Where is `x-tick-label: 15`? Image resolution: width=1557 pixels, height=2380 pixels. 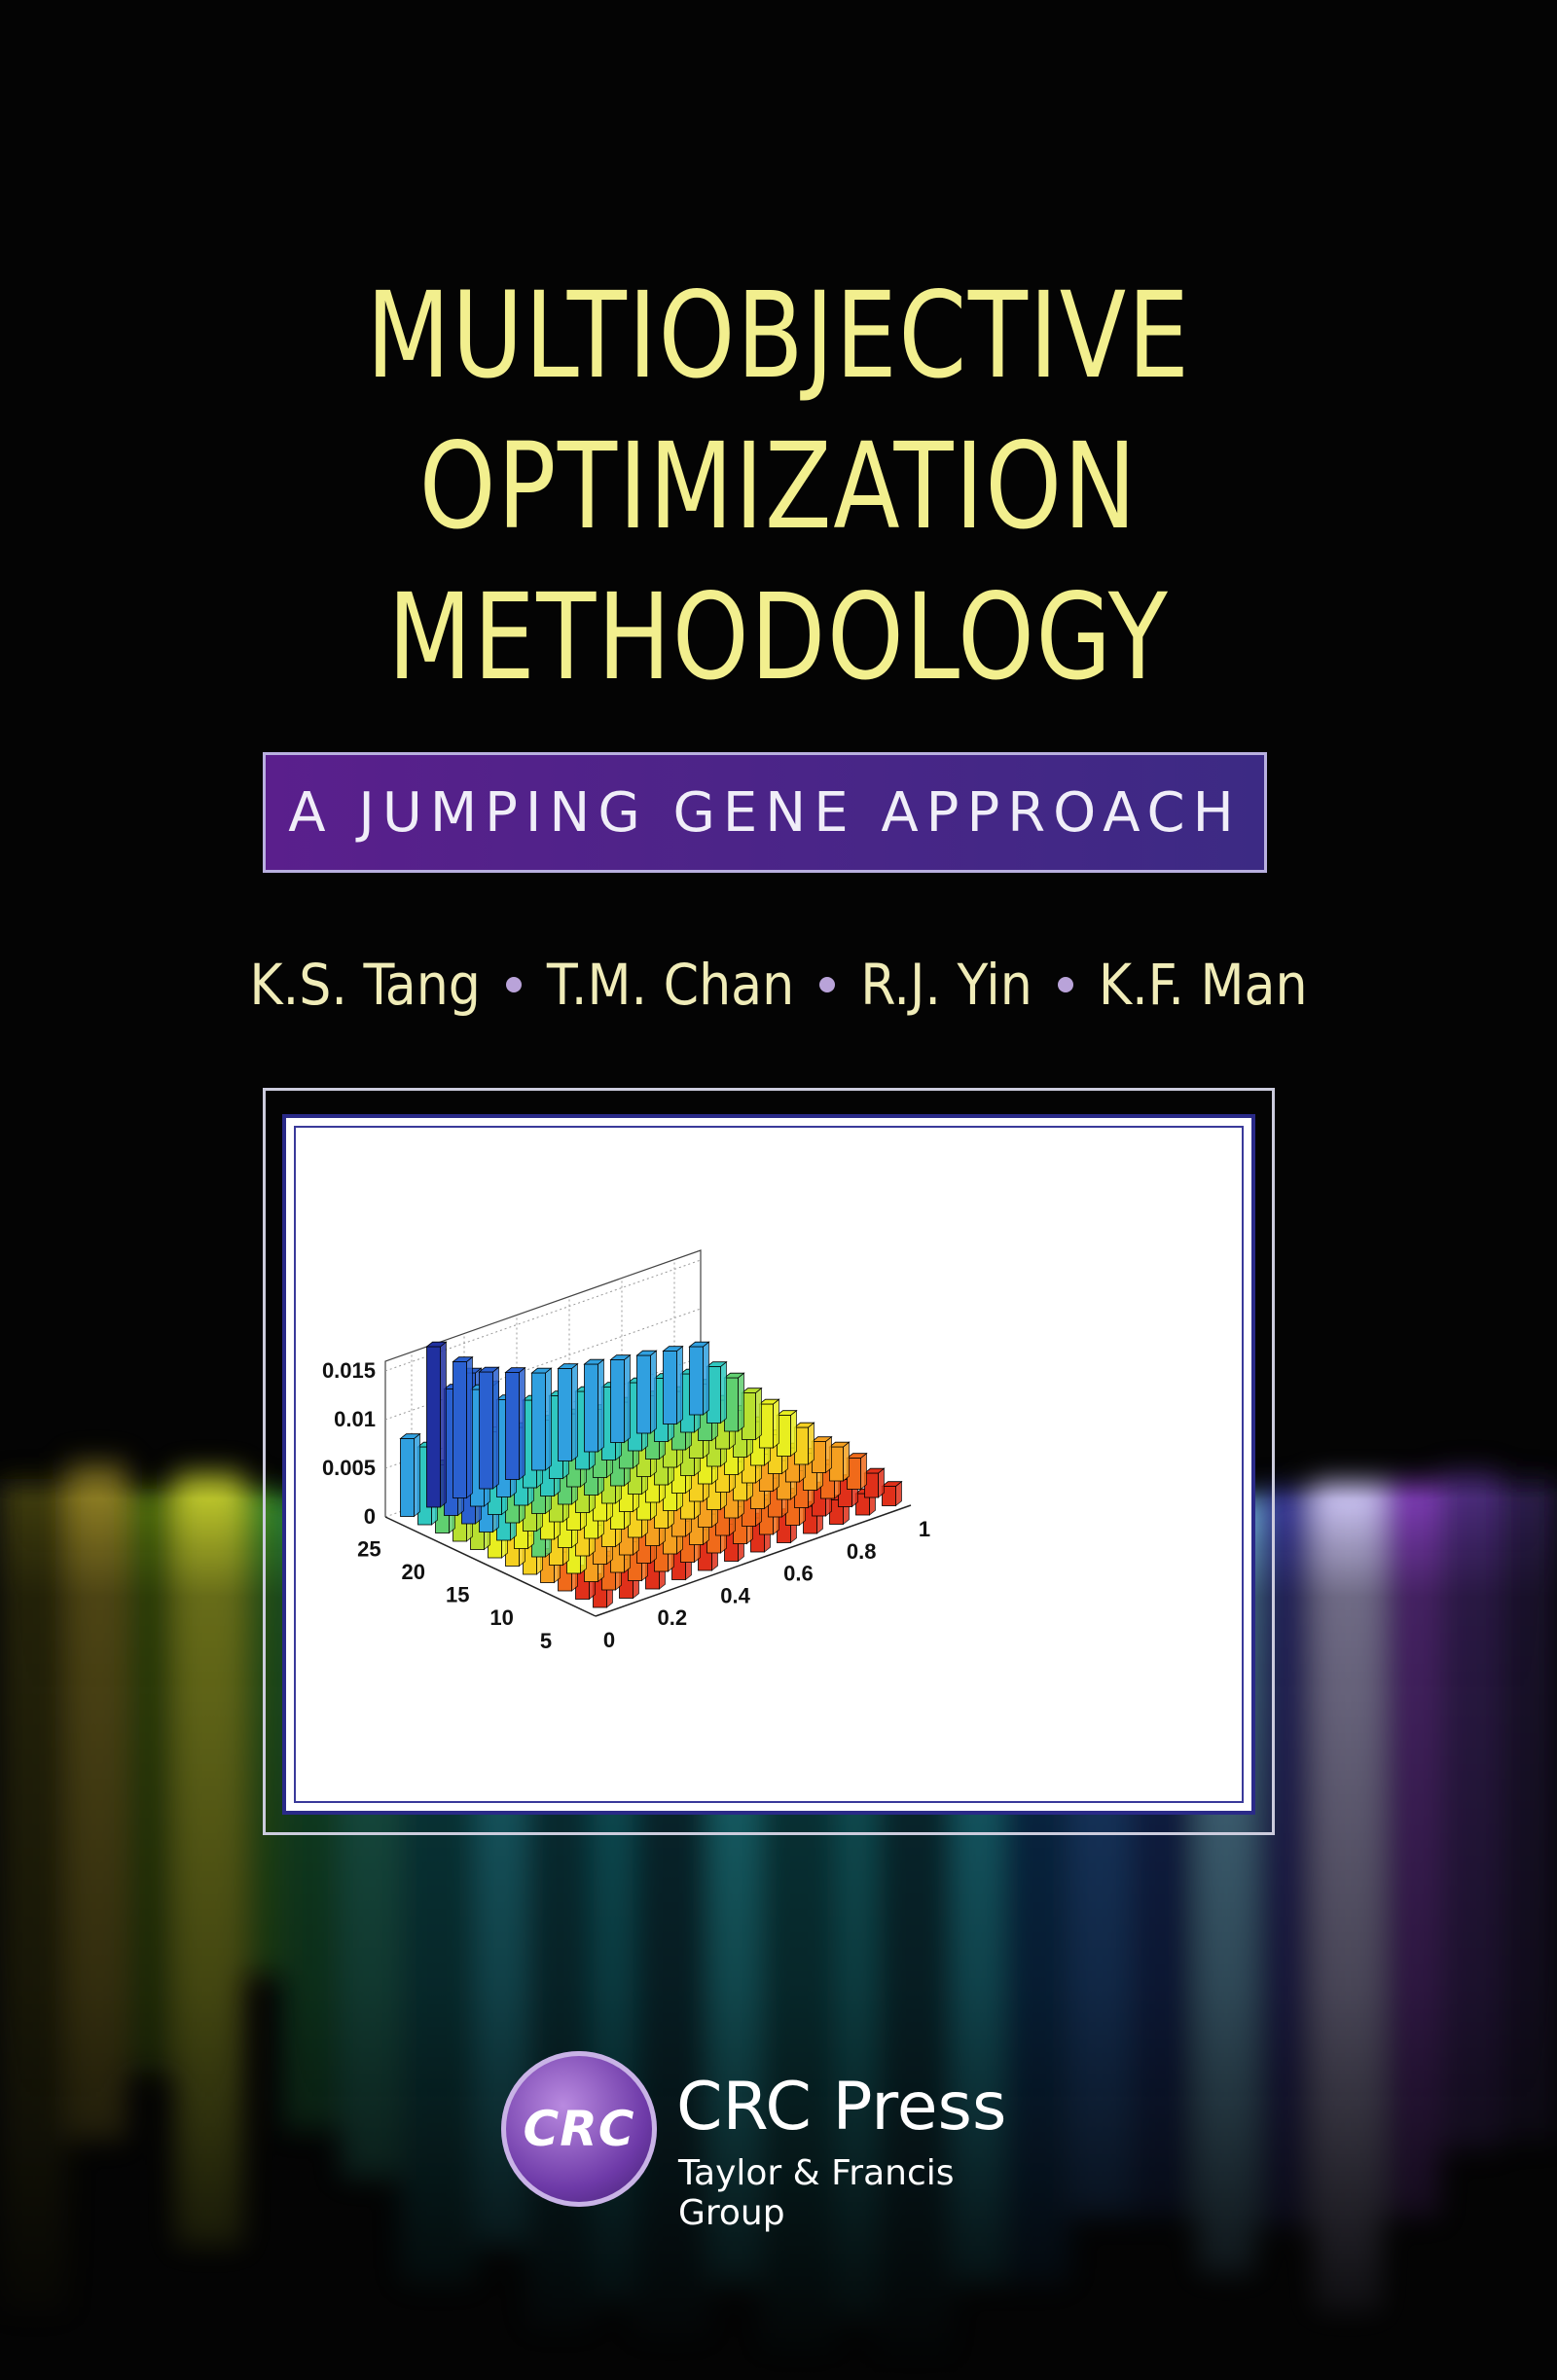 x-tick-label: 15 is located at coordinates (458, 1595).